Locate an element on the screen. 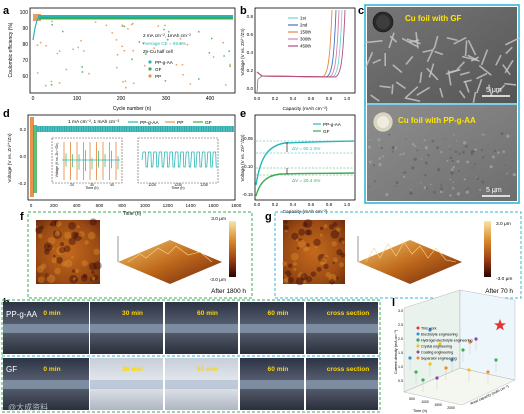 Image resolution: width=524 pixels, height=414 pixels. panel-a-annotation-line: 2 mA cm⁻², 1mAh cm⁻² is located at coordinates (167, 35).